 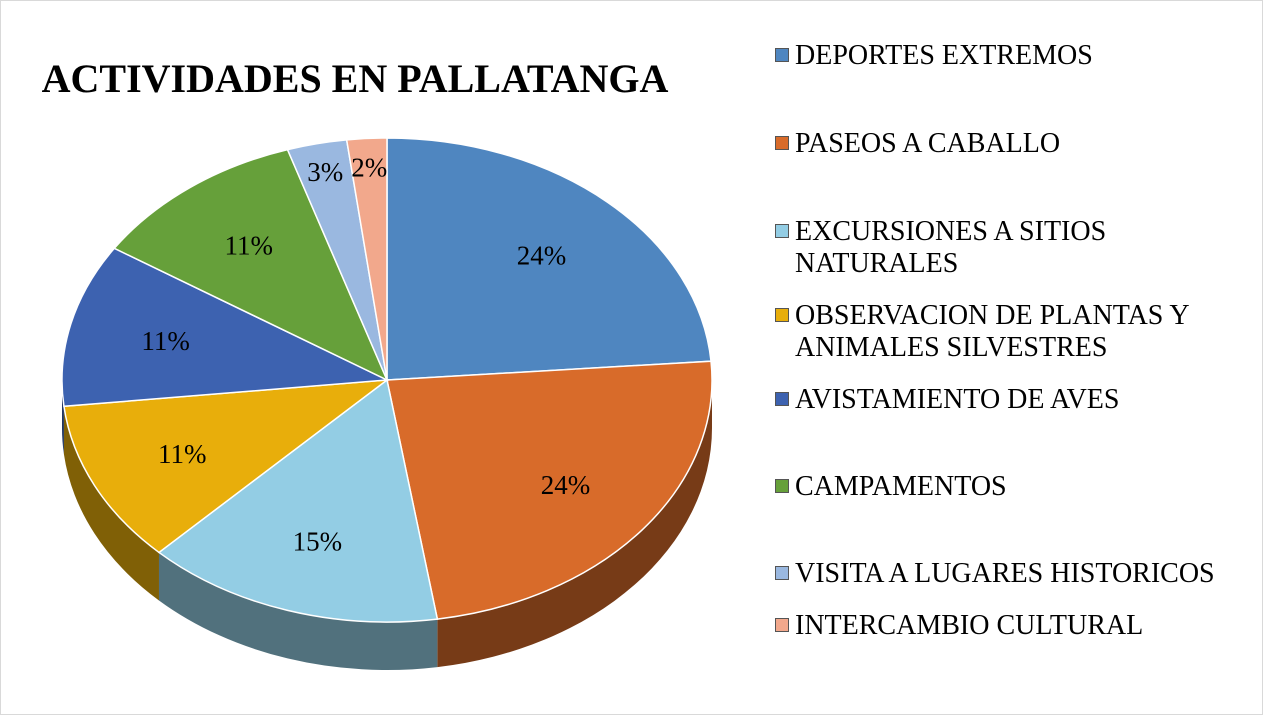 I want to click on legend-item: AVISTAMIENTO DE AVES, so click(x=995, y=400).